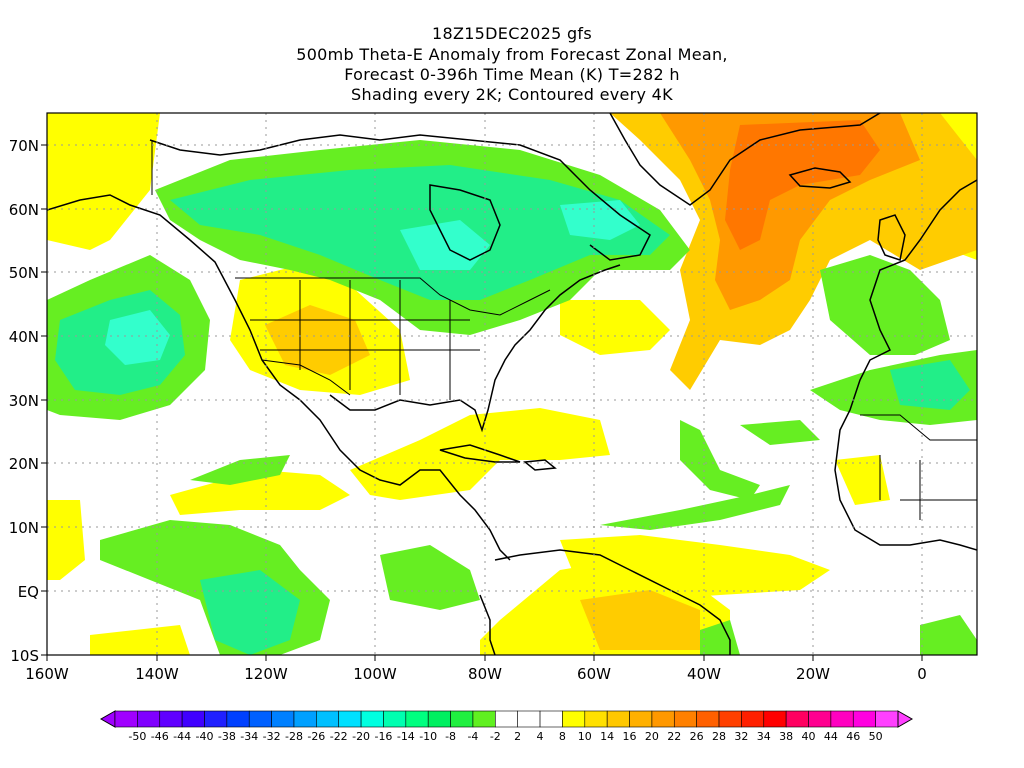 Image resolution: width=1024 pixels, height=768 pixels. I want to click on colorbar-label: 4, so click(540, 736).